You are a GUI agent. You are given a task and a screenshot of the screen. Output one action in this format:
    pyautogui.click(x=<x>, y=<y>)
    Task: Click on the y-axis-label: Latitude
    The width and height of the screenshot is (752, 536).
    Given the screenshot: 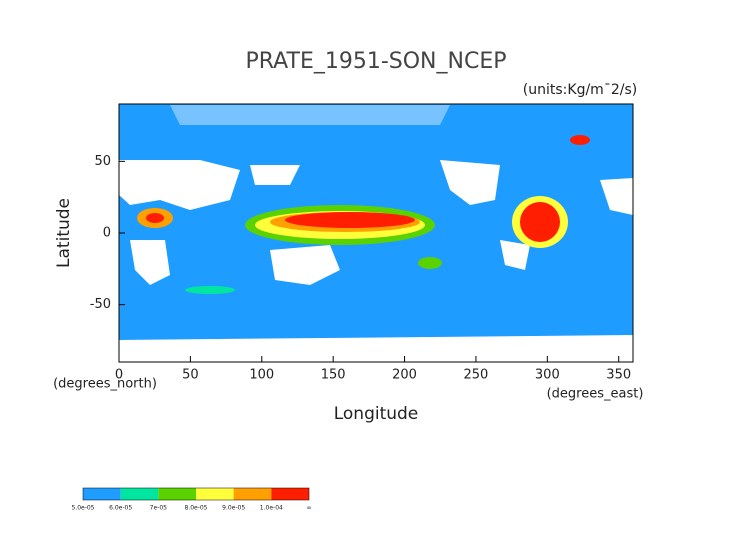 What is the action you would take?
    pyautogui.click(x=64, y=233)
    